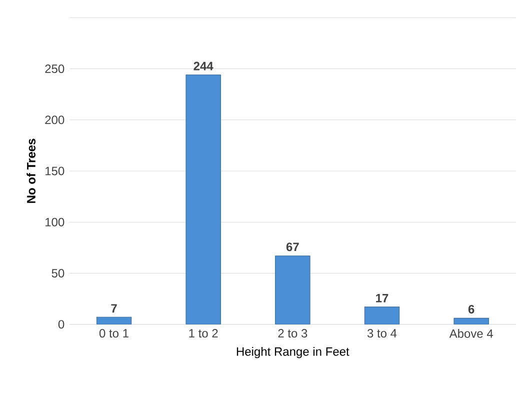 Image resolution: width=526 pixels, height=407 pixels. What do you see at coordinates (31, 170) in the screenshot?
I see `y-axis-title: No of Trees` at bounding box center [31, 170].